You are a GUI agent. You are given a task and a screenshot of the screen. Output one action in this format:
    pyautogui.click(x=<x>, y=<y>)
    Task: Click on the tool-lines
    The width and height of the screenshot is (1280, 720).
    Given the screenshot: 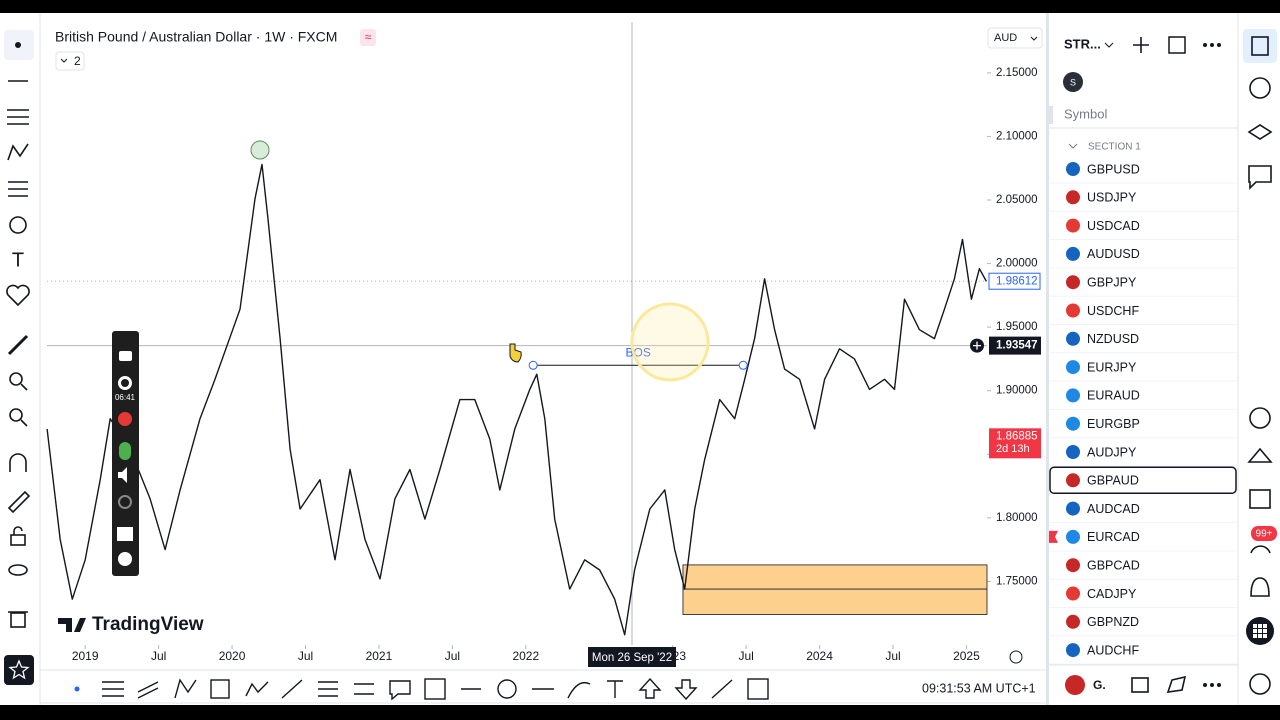 What is the action you would take?
    pyautogui.click(x=18, y=117)
    